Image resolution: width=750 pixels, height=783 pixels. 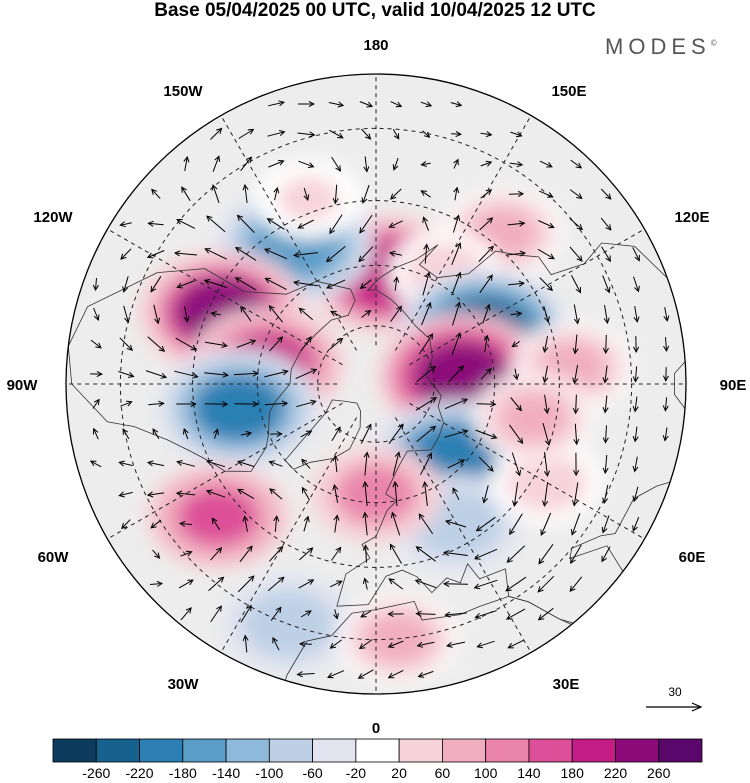 What do you see at coordinates (733, 385) in the screenshot?
I see `lon-label-90e: 90E` at bounding box center [733, 385].